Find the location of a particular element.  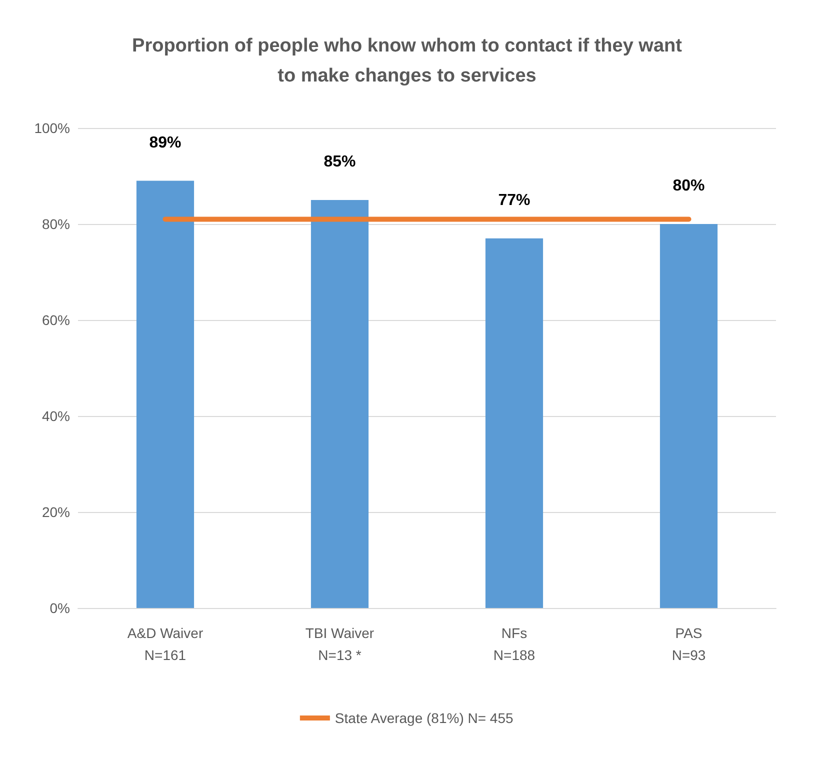

chart-title: Proportion of people who know whom to contact if they want to make changes to services is located at coordinates (407, 61).